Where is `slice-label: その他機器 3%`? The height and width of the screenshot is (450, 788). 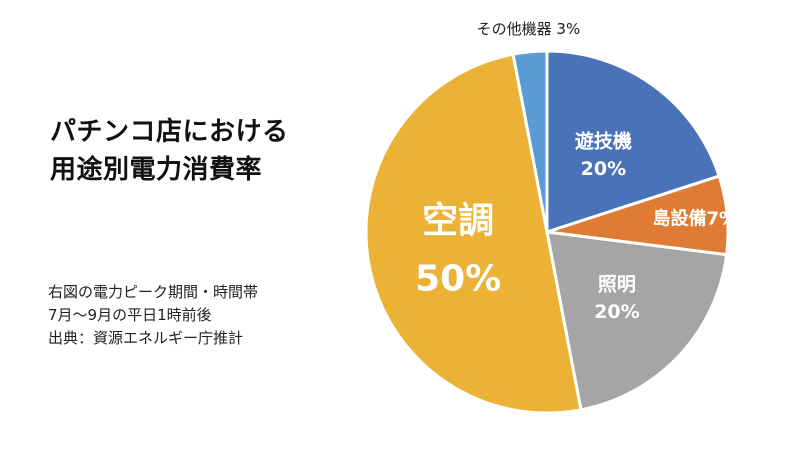
slice-label: その他機器 3% is located at coordinates (529, 29).